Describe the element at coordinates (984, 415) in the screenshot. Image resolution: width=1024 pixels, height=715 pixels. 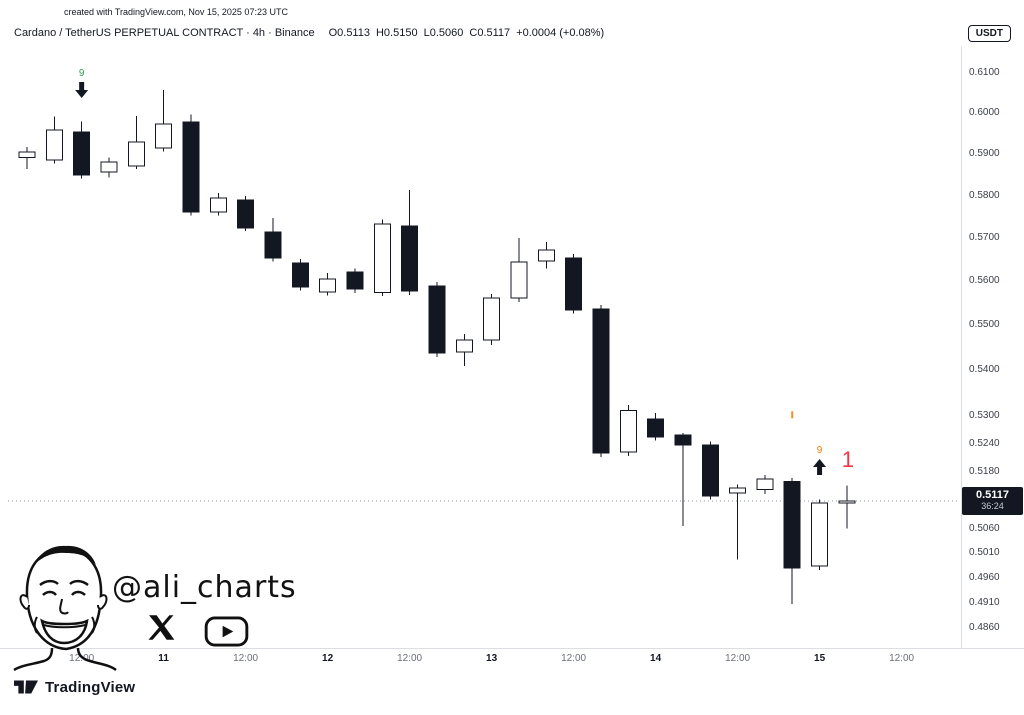
I see `price-tick-label: 0.5300` at that location.